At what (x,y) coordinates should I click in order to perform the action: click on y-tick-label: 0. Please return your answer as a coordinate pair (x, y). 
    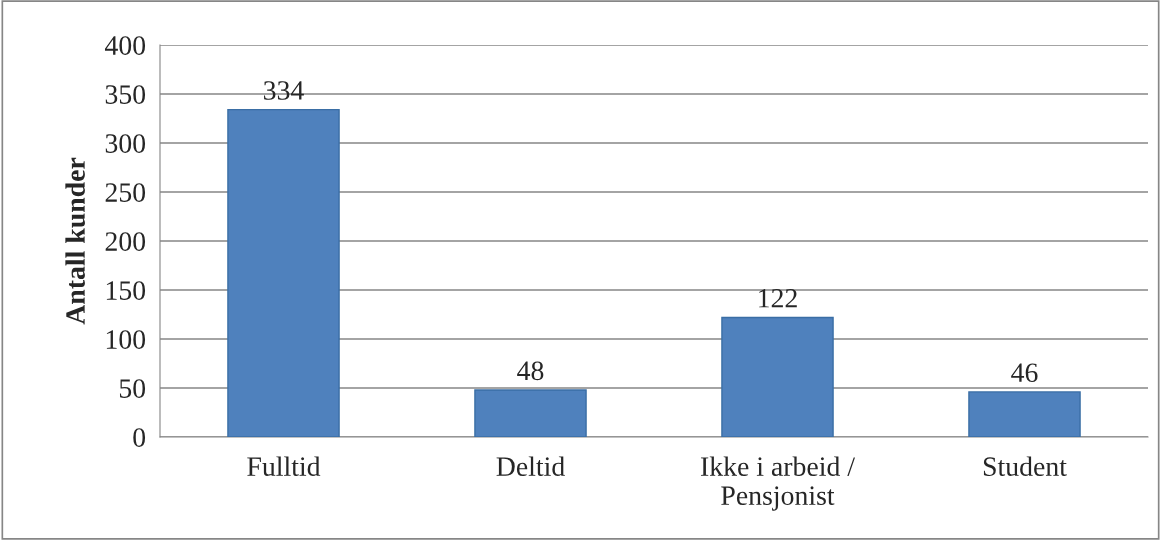
    Looking at the image, I should click on (139, 437).